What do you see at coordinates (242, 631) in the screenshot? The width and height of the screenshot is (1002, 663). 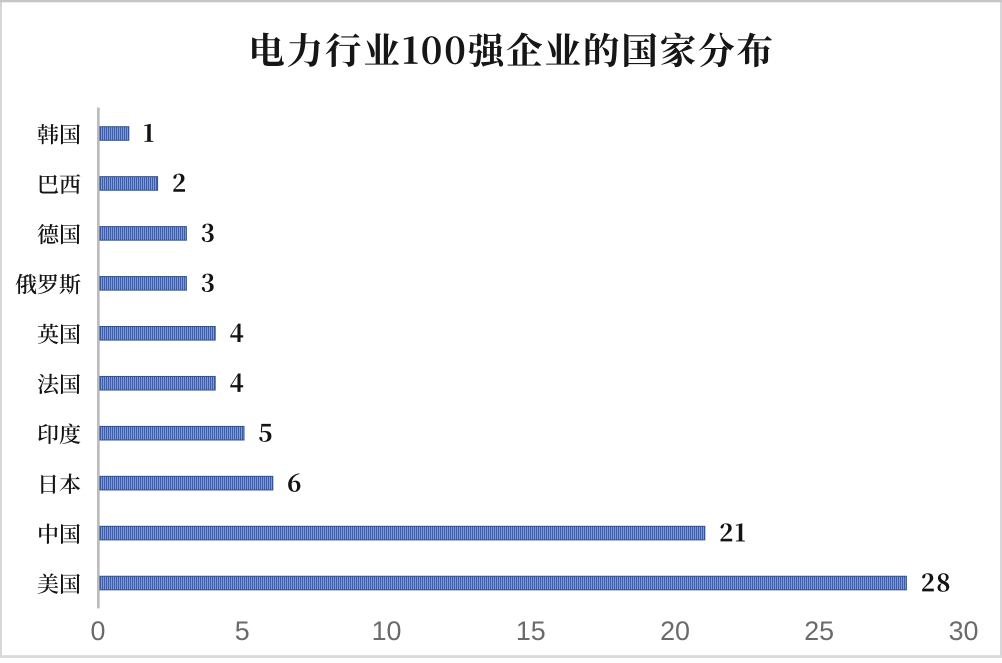 I see `svg-text: 5` at bounding box center [242, 631].